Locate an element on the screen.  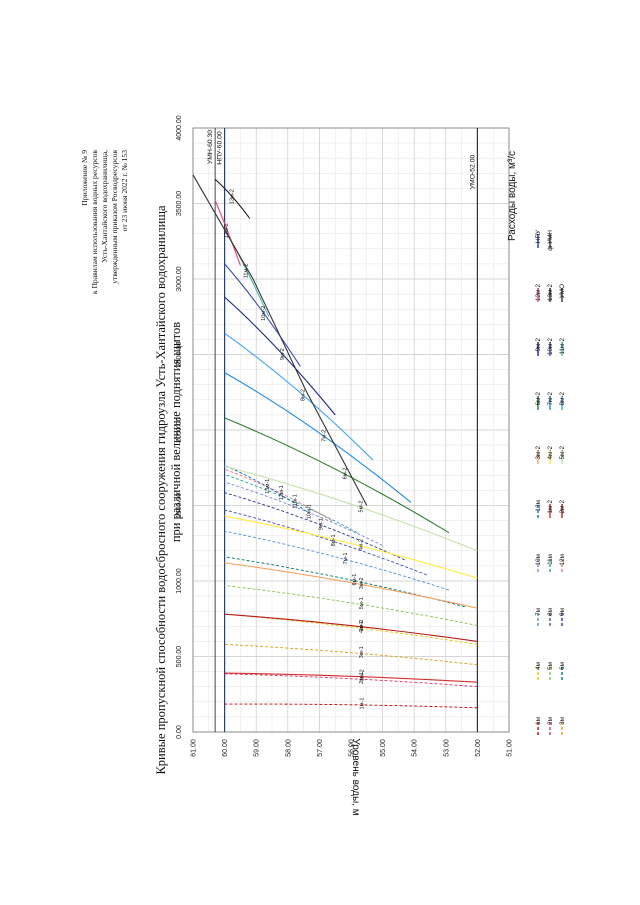
annex-line: Усть-Хантайского водохранилища, is located at coordinates (104, 206).